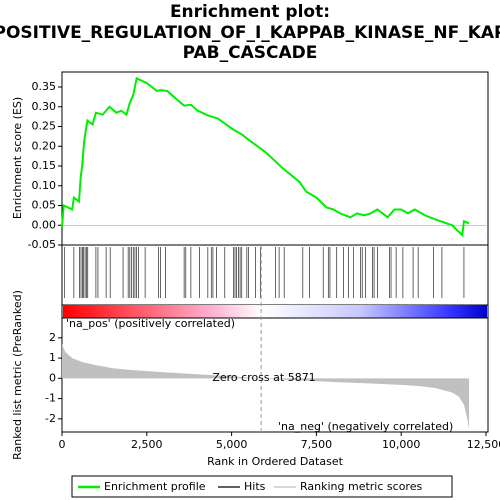  What do you see at coordinates (44, 224) in the screenshot?
I see `y-tick-label: 0.00` at bounding box center [44, 224].